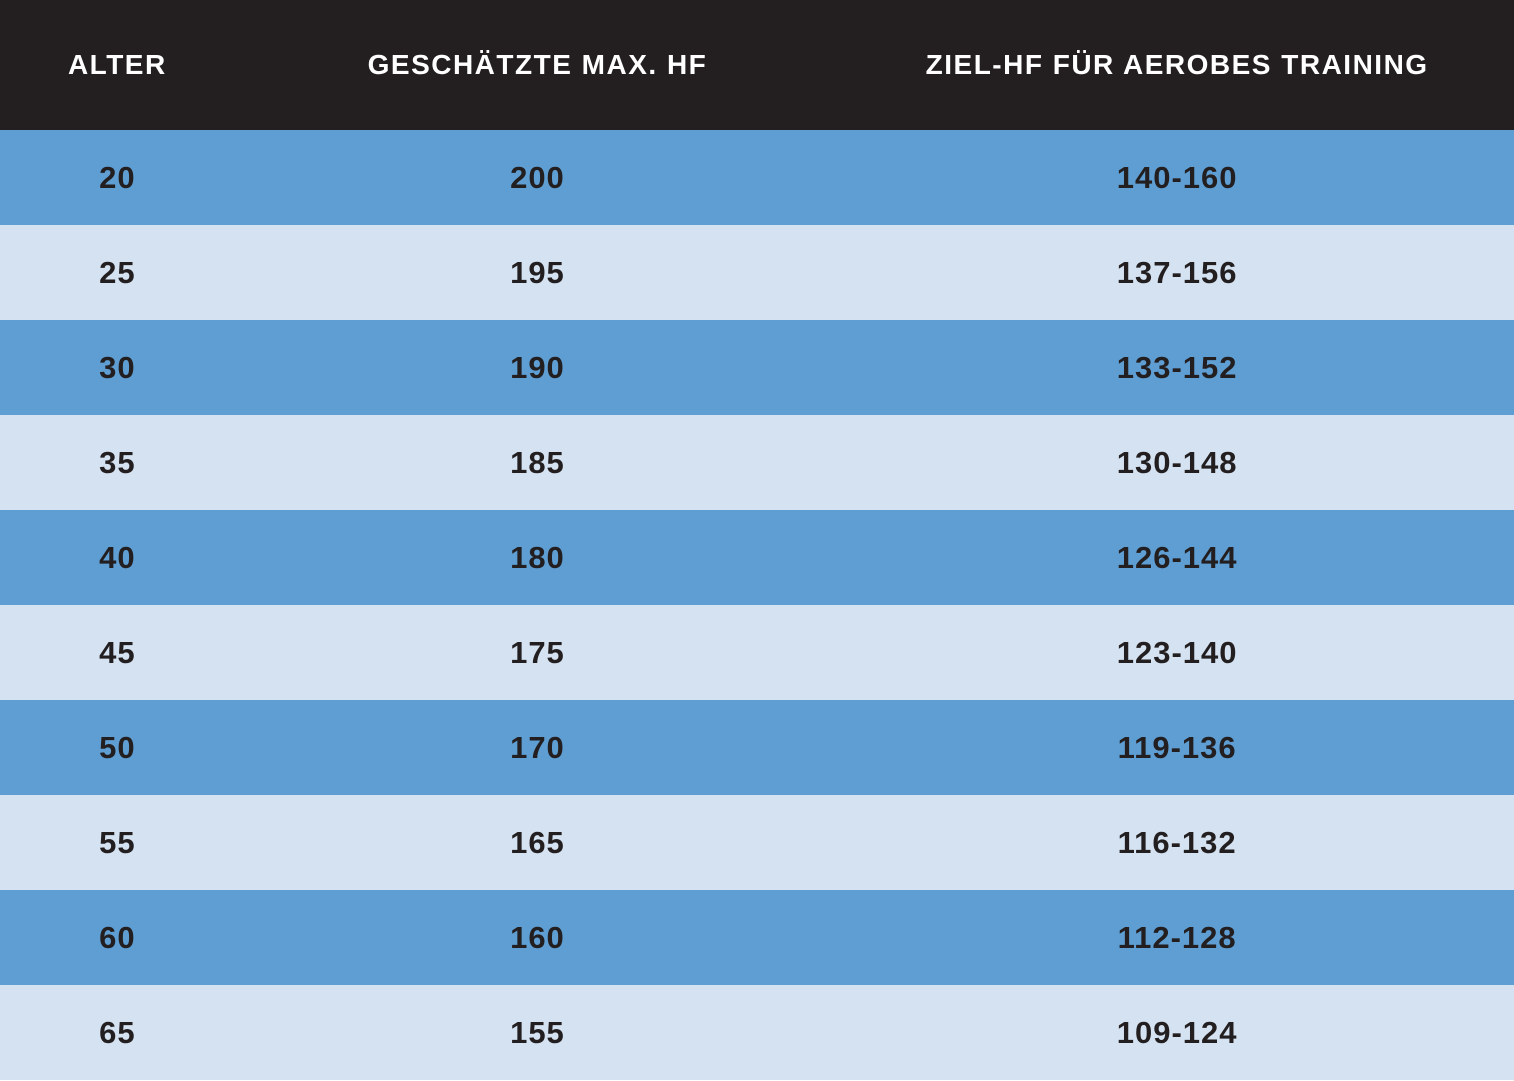 Image resolution: width=1514 pixels, height=1081 pixels. I want to click on table-row: 20 200 140-160, so click(757, 177).